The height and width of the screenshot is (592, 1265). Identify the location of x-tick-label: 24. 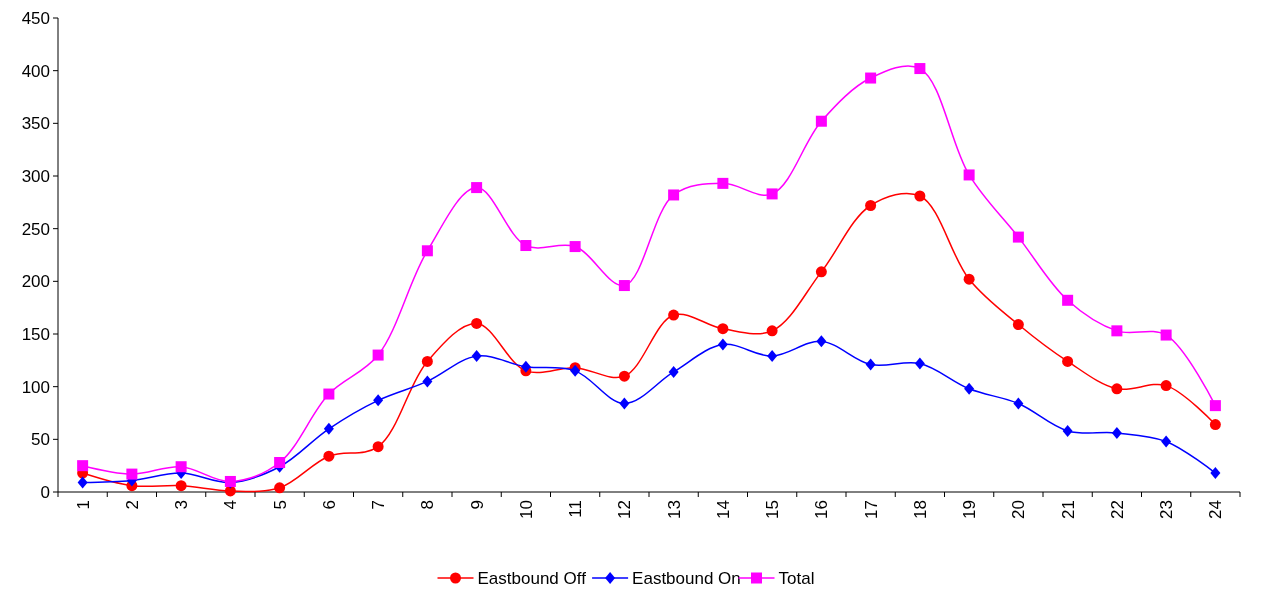
(1216, 509).